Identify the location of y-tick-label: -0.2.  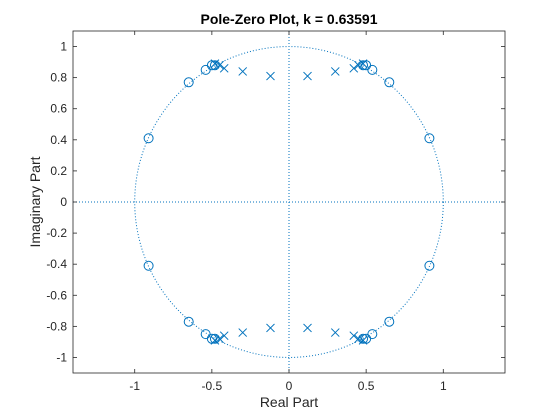
(56, 233).